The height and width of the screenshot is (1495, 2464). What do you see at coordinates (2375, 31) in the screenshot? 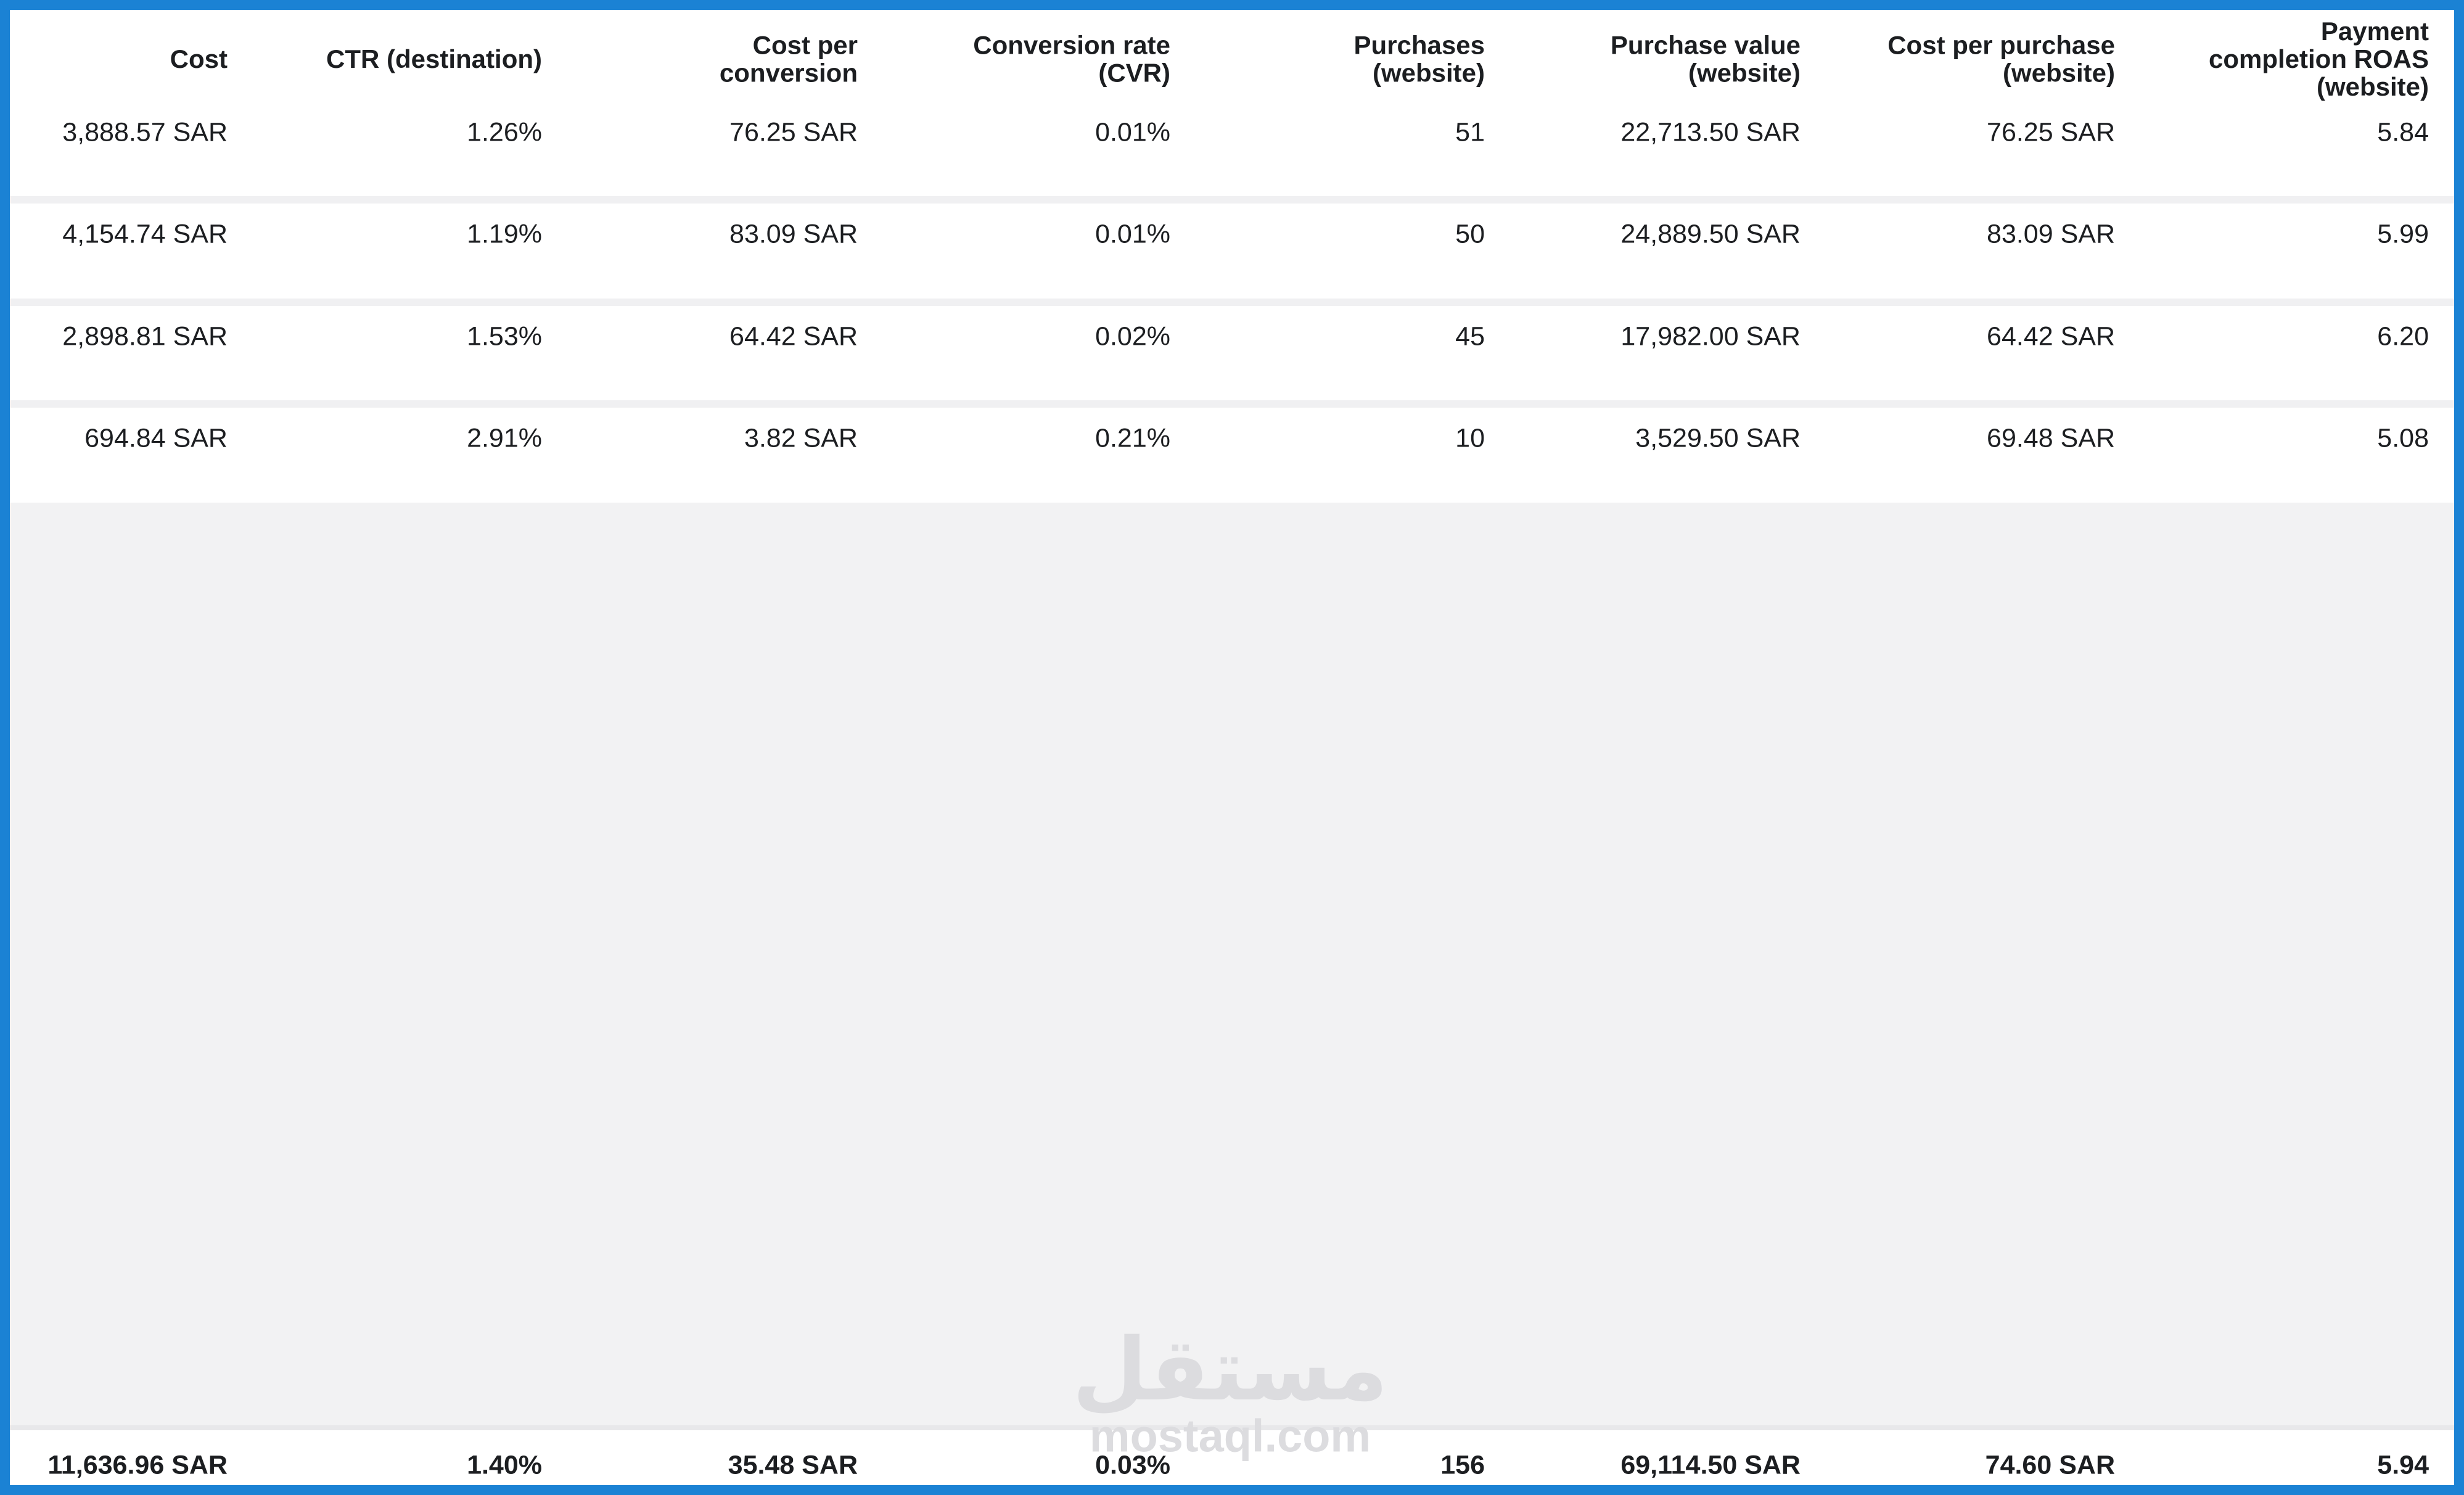
I see `column-header: Payment` at bounding box center [2375, 31].